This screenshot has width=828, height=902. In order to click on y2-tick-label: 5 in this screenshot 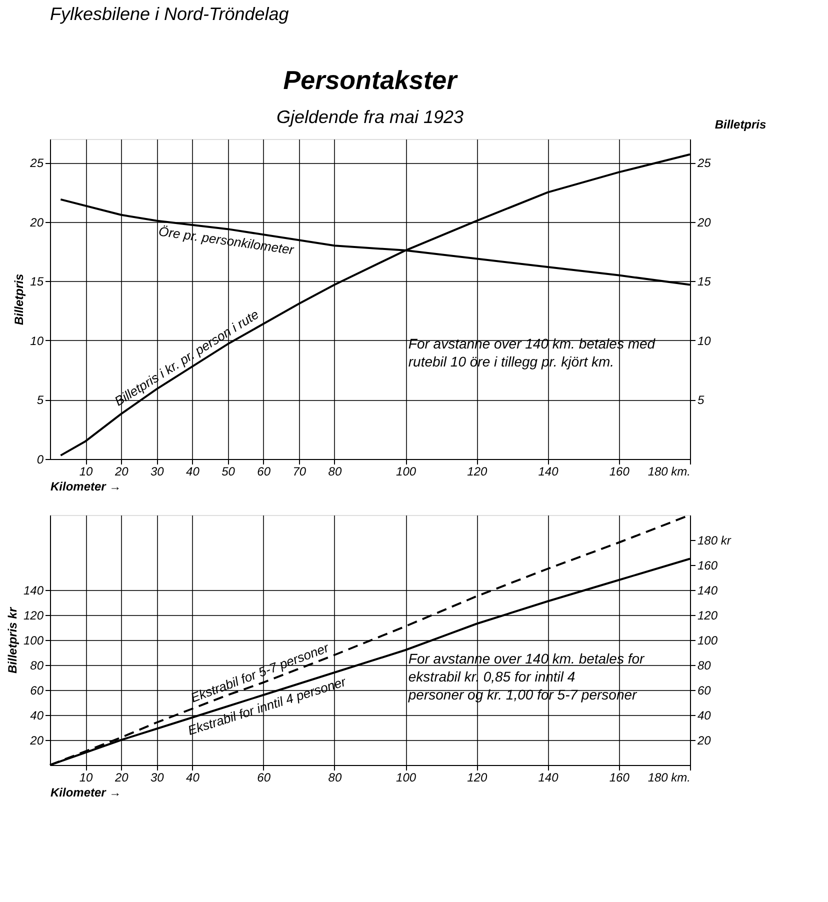, I will do `click(701, 400)`.